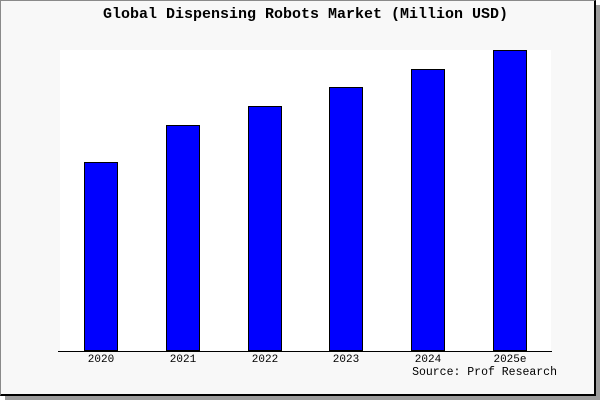 The image size is (600, 400). Describe the element at coordinates (183, 360) in the screenshot. I see `x-tick-label-2021: 2021` at that location.